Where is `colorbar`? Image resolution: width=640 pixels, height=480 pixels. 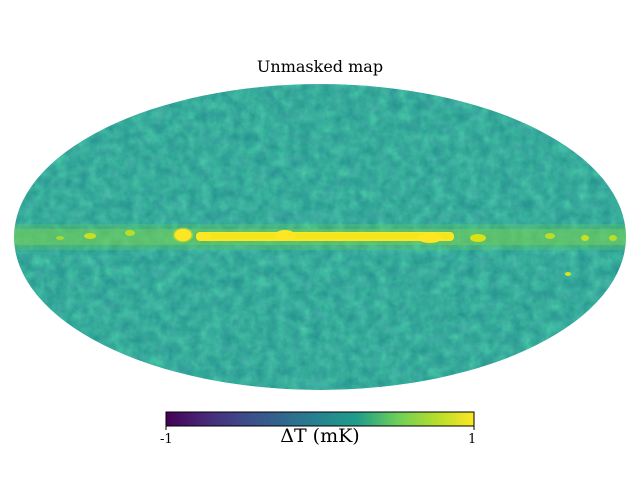
colorbar is located at coordinates (320, 419).